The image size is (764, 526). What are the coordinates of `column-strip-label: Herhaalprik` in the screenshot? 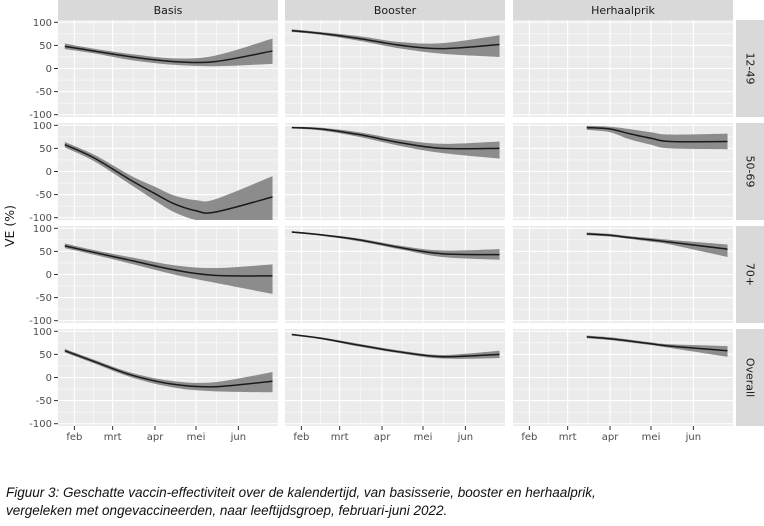 It's located at (623, 10).